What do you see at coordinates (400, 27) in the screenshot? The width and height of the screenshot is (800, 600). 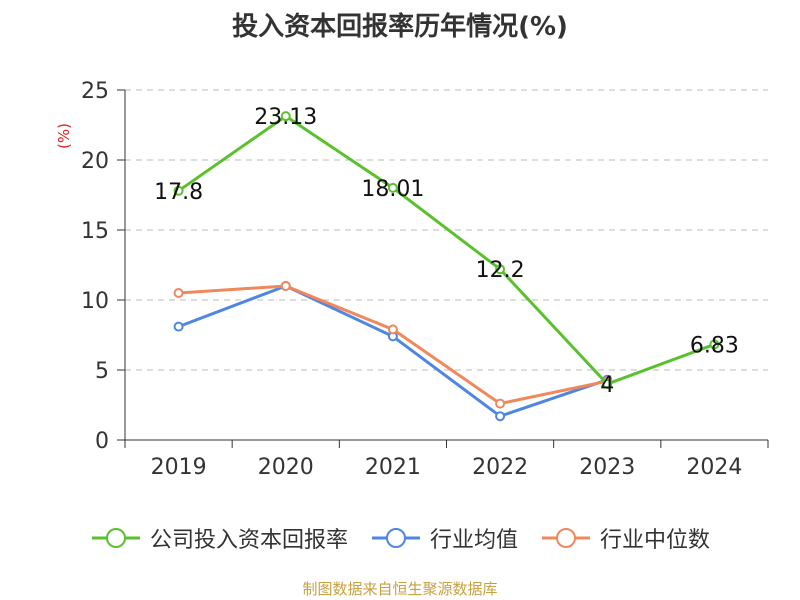 I see `chart-title: 投入资本回报率历年情况(%)` at bounding box center [400, 27].